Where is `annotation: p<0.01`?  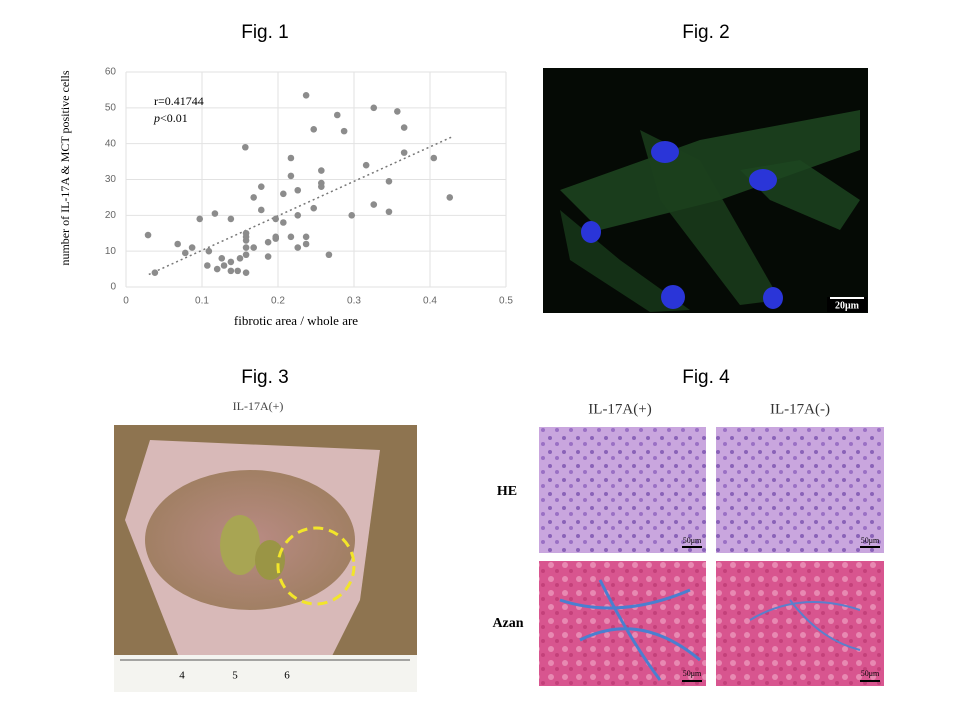 annotation: p<0.01 is located at coordinates (170, 118).